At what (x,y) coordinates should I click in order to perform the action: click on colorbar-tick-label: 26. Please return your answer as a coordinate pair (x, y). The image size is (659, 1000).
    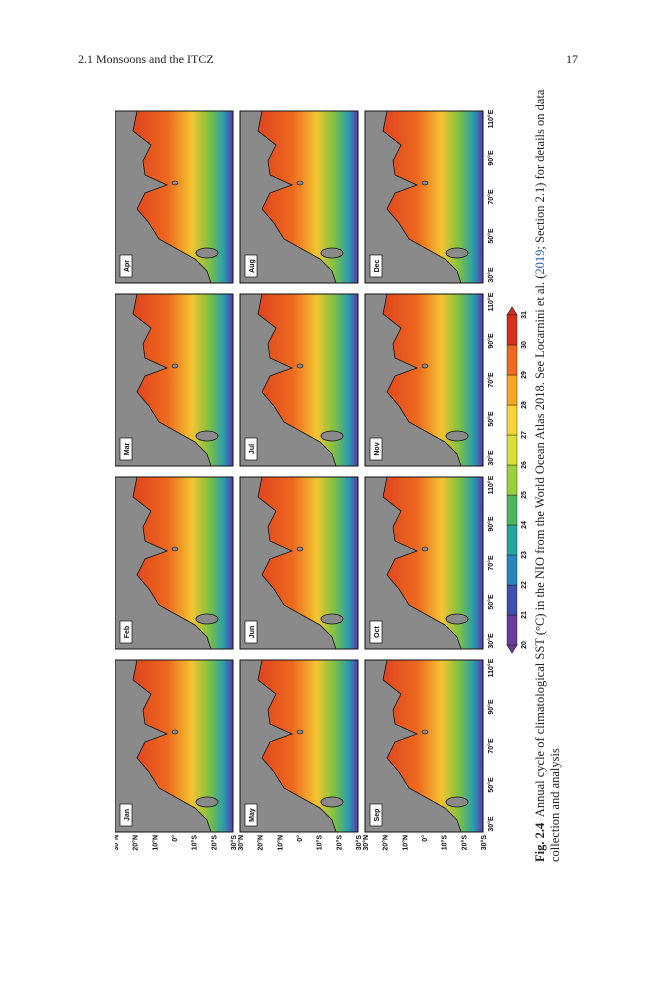
    Looking at the image, I should click on (524, 465).